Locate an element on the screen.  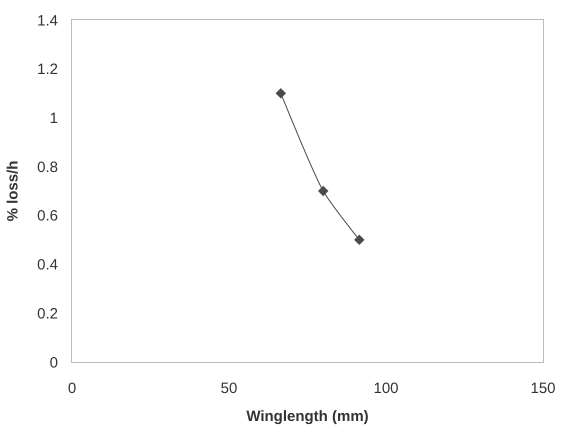
y-tick-label: 0.4 is located at coordinates (47, 265).